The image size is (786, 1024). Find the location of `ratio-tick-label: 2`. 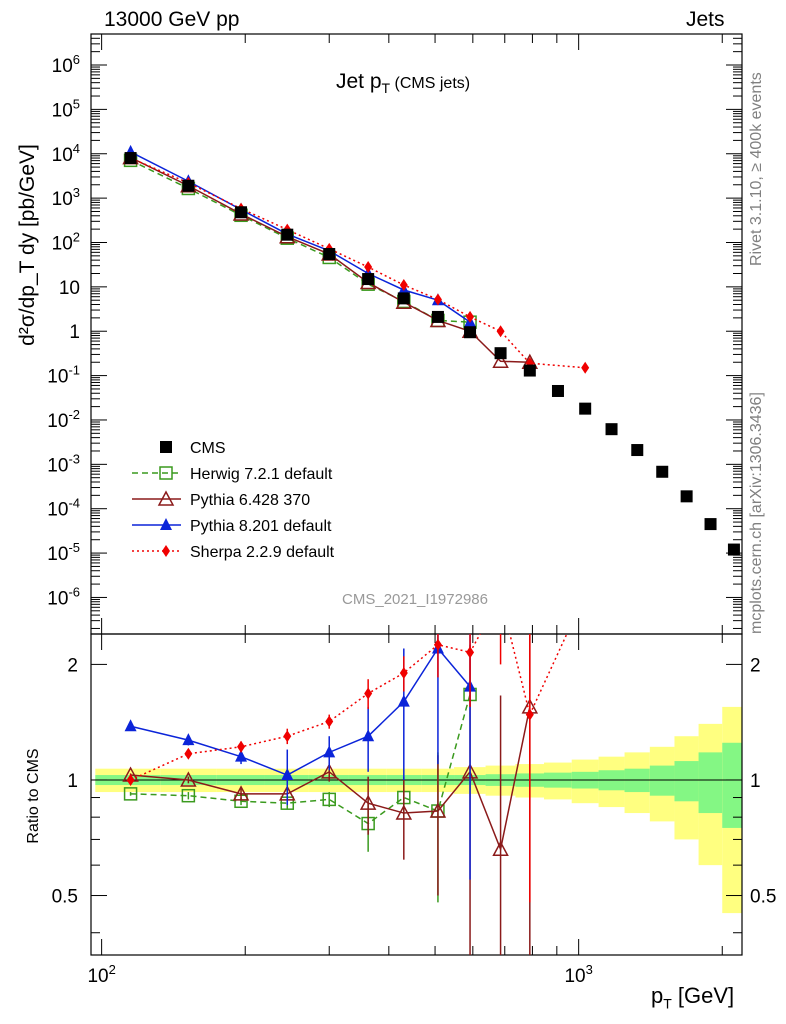

ratio-tick-label: 2 is located at coordinates (72, 665).